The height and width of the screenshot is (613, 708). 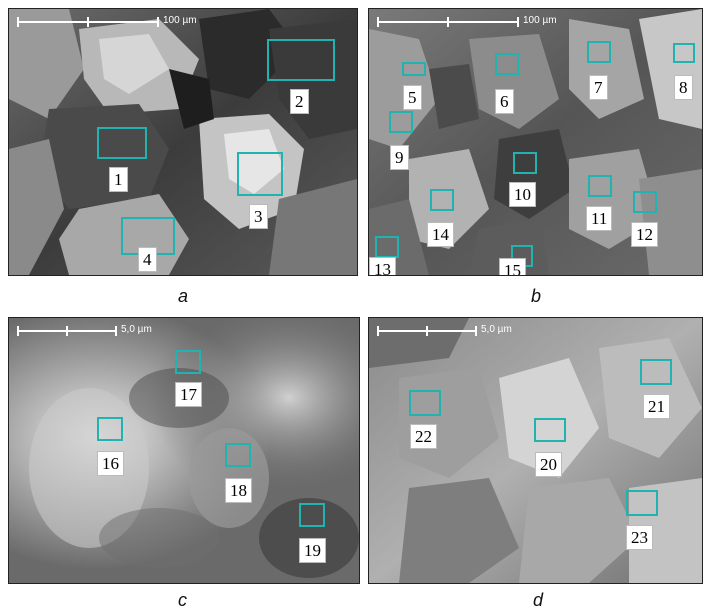 I want to click on marker-label-4: 4, so click(x=147, y=259).